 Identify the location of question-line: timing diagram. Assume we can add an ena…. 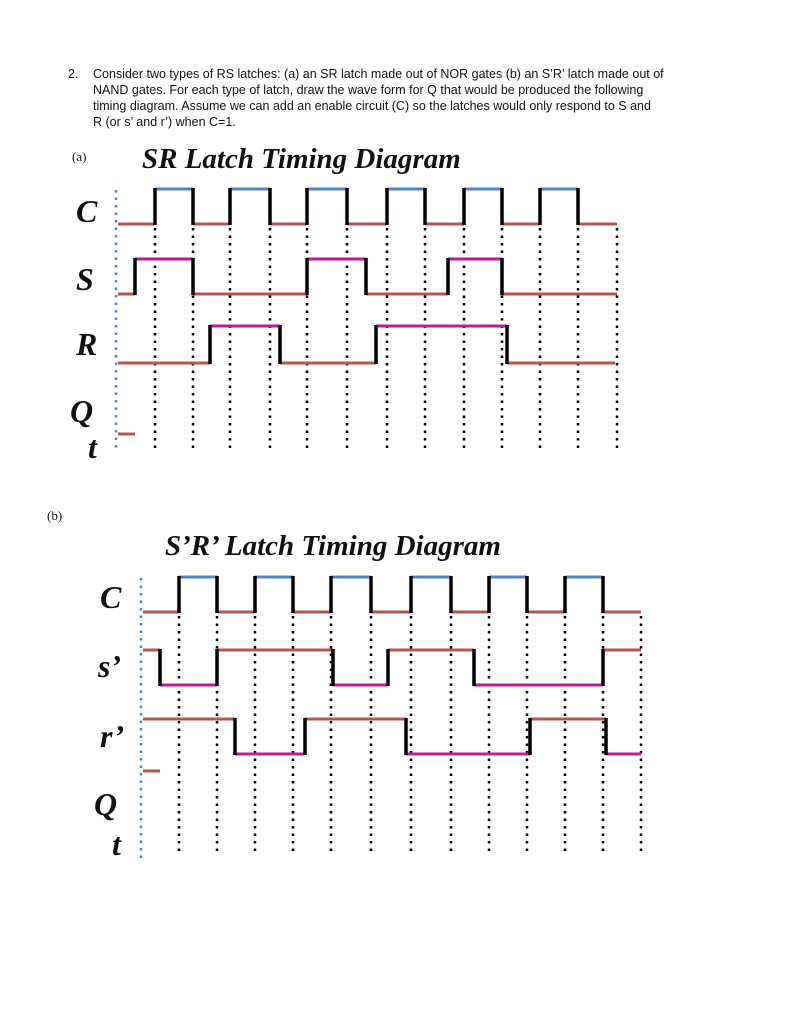
(372, 106).